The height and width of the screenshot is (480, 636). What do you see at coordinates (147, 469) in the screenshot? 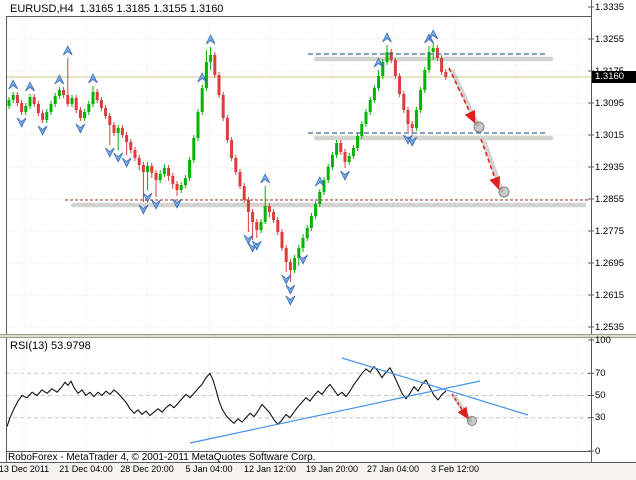
I see `time-axis-label: 28 Dec 20:00` at bounding box center [147, 469].